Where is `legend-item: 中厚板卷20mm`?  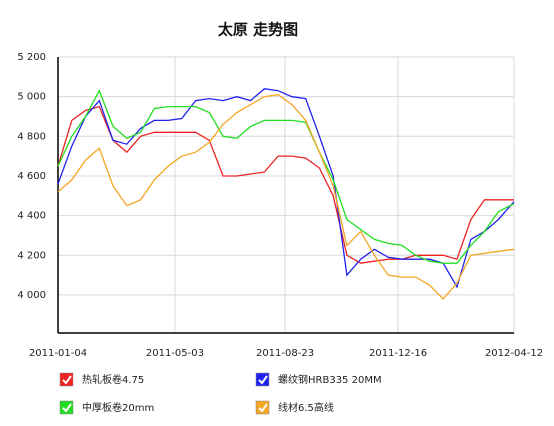
legend-item: 中厚板卷20mm is located at coordinates (106, 407).